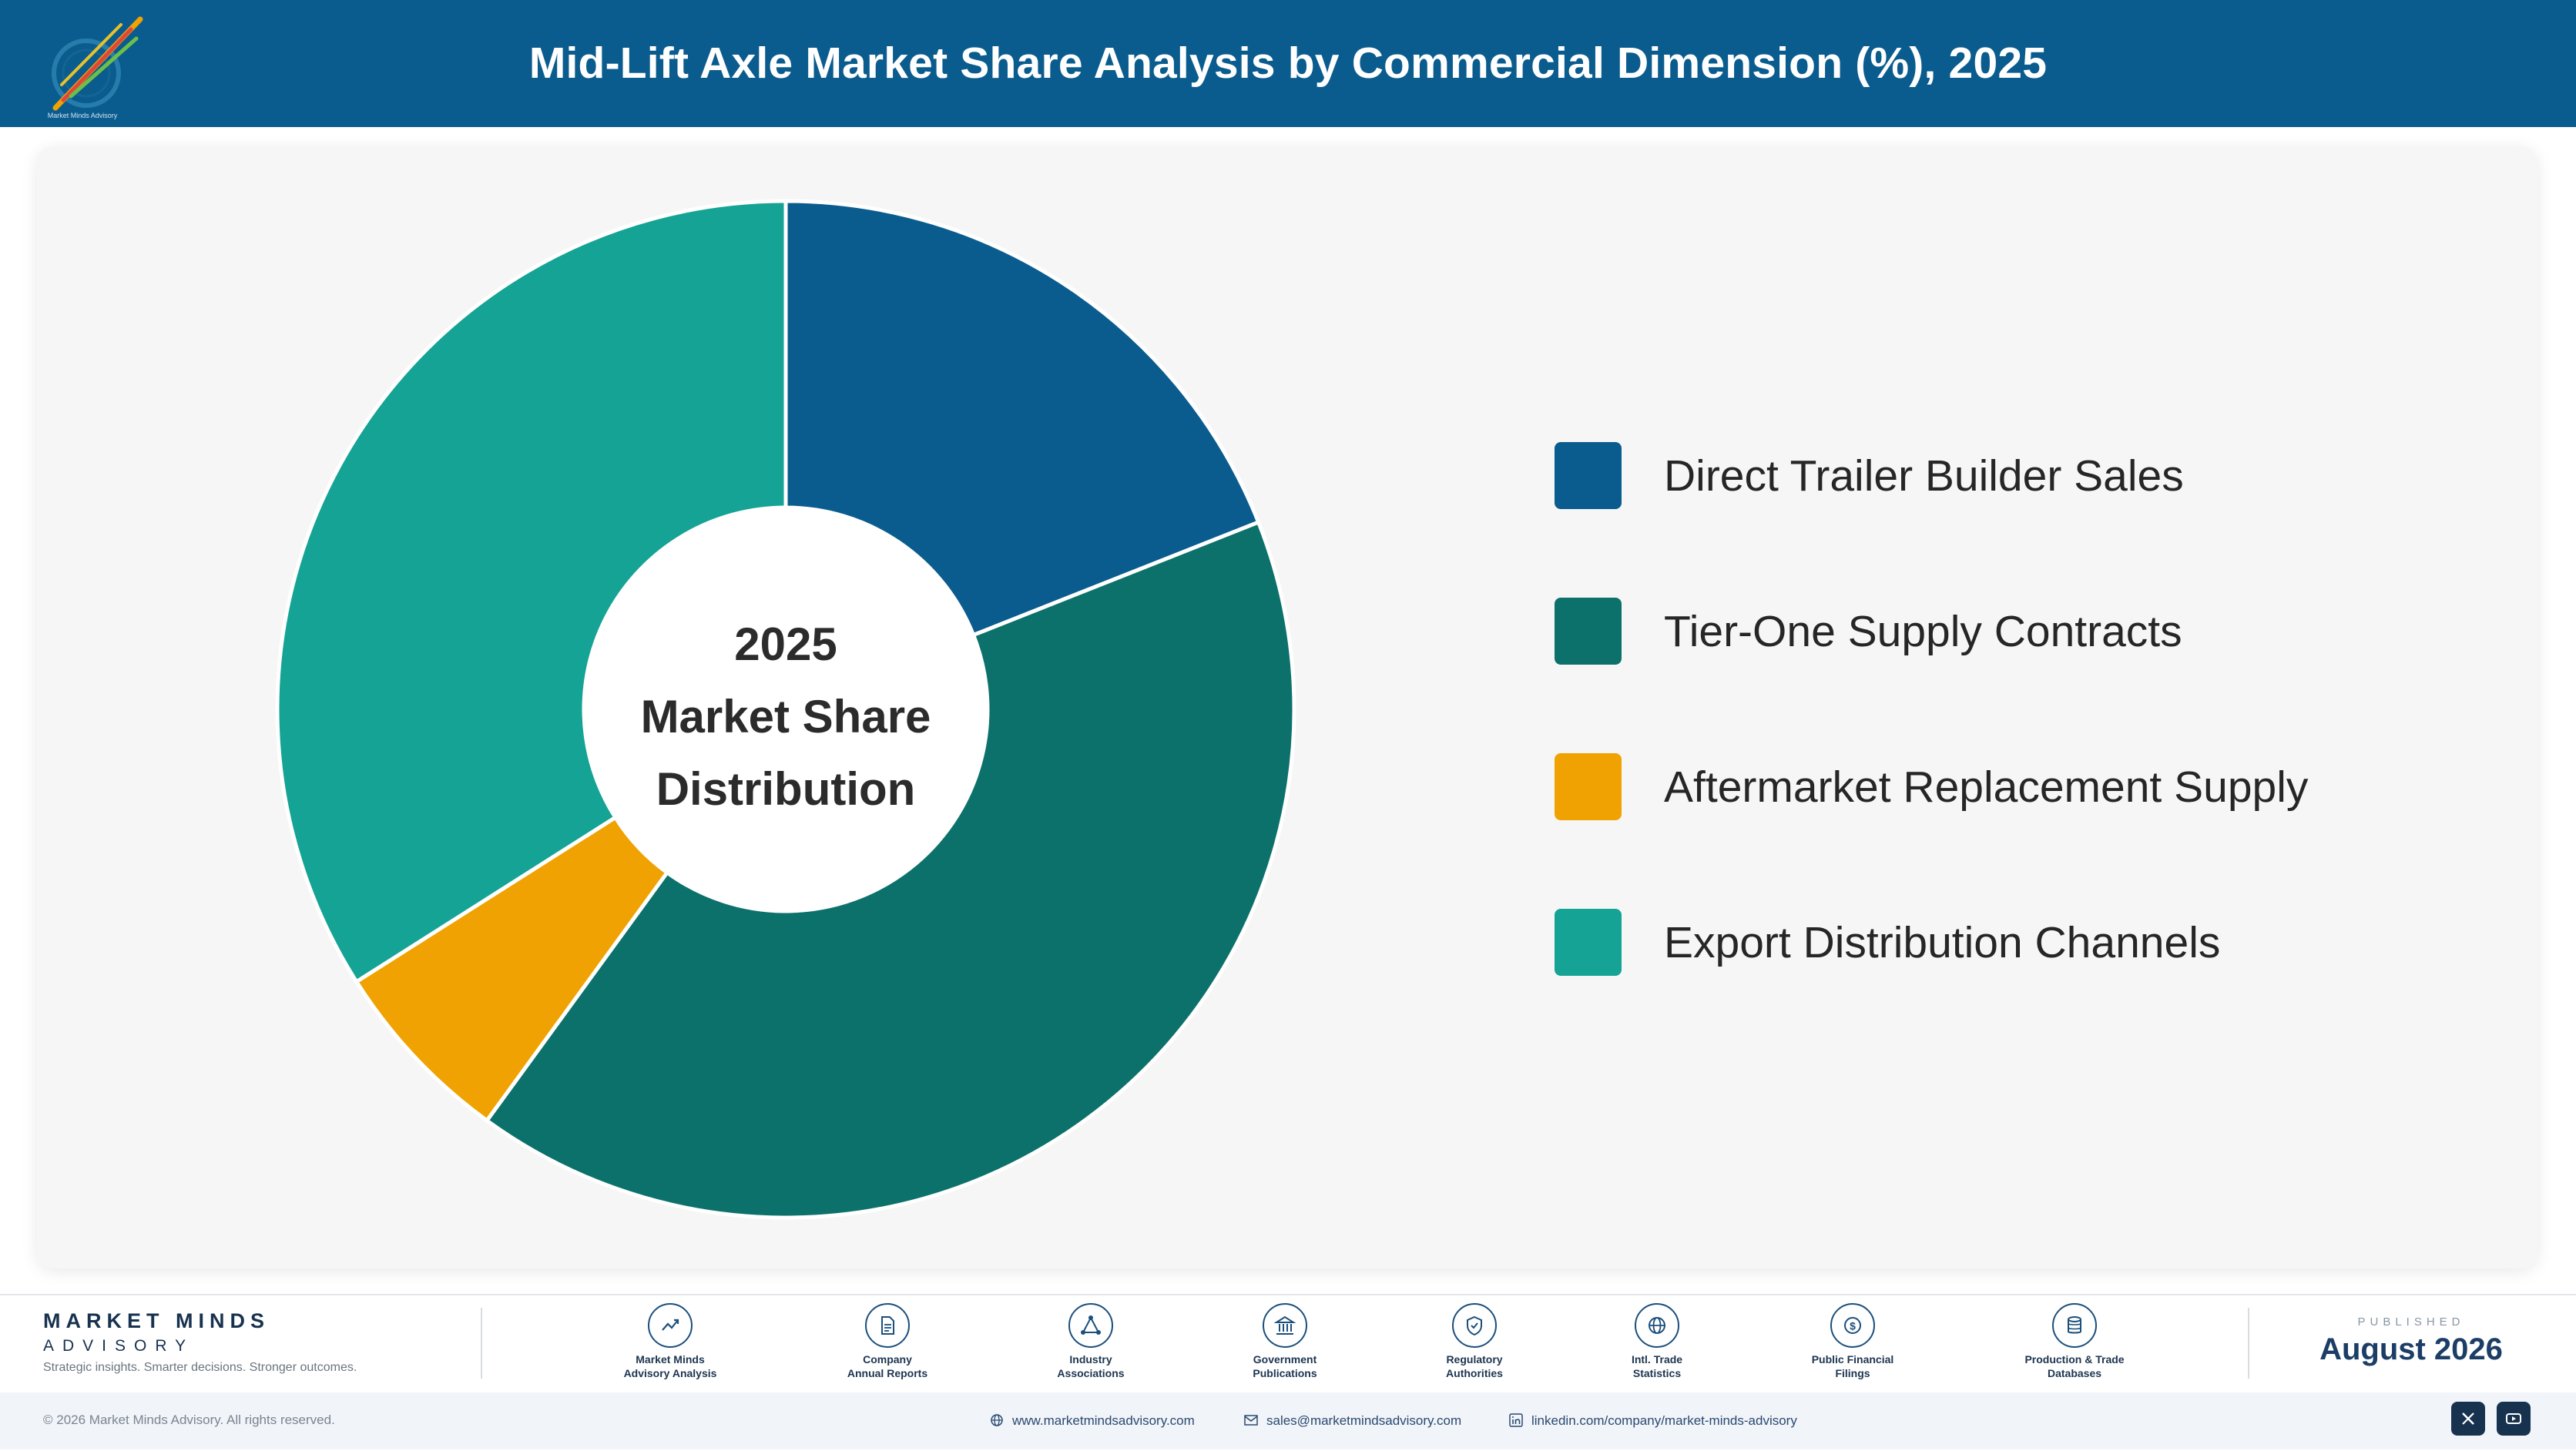  I want to click on source-production-trade-databases: Production & Trade Databases, so click(2074, 1341).